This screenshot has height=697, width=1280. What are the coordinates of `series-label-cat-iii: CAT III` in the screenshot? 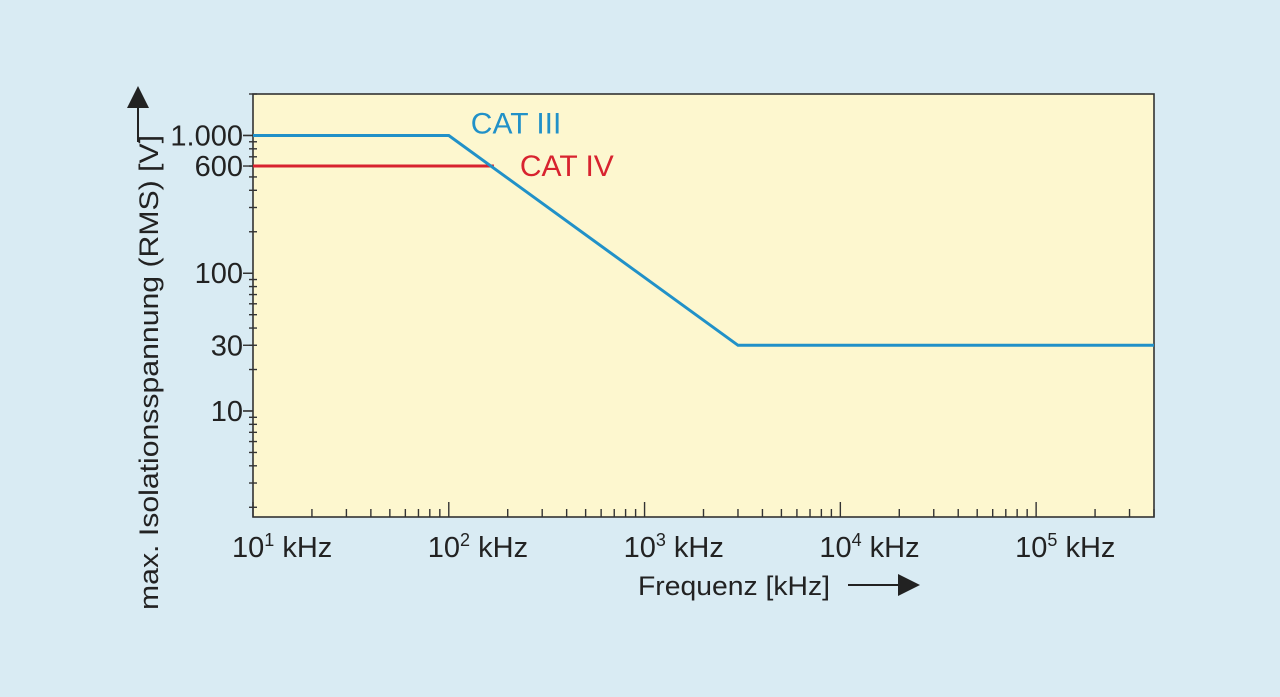 It's located at (516, 123).